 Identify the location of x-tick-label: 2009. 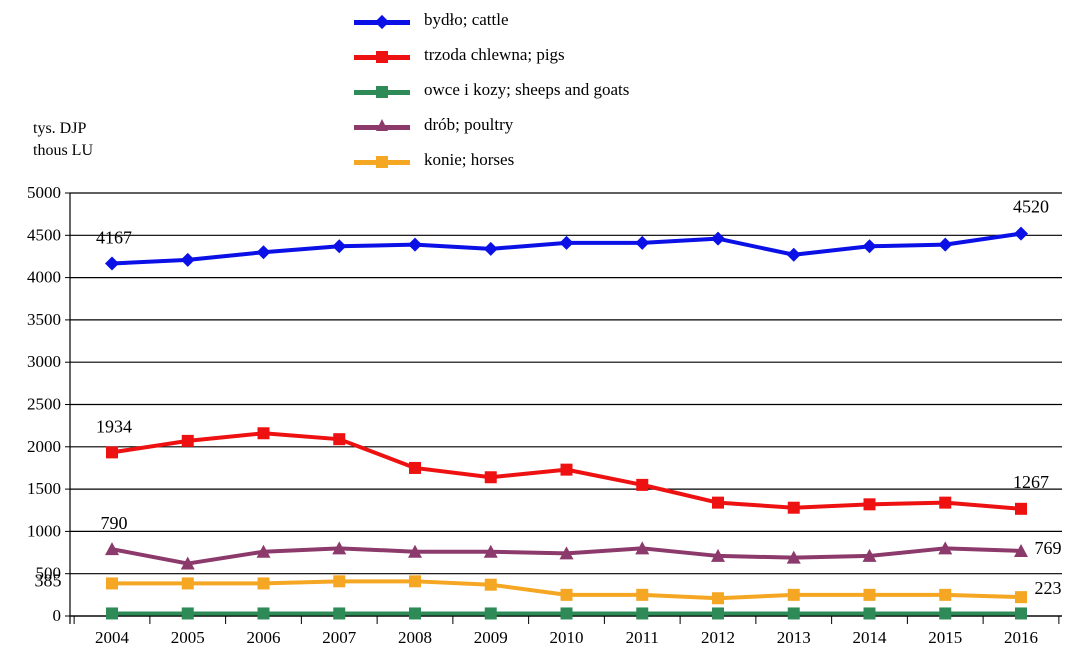
(491, 637).